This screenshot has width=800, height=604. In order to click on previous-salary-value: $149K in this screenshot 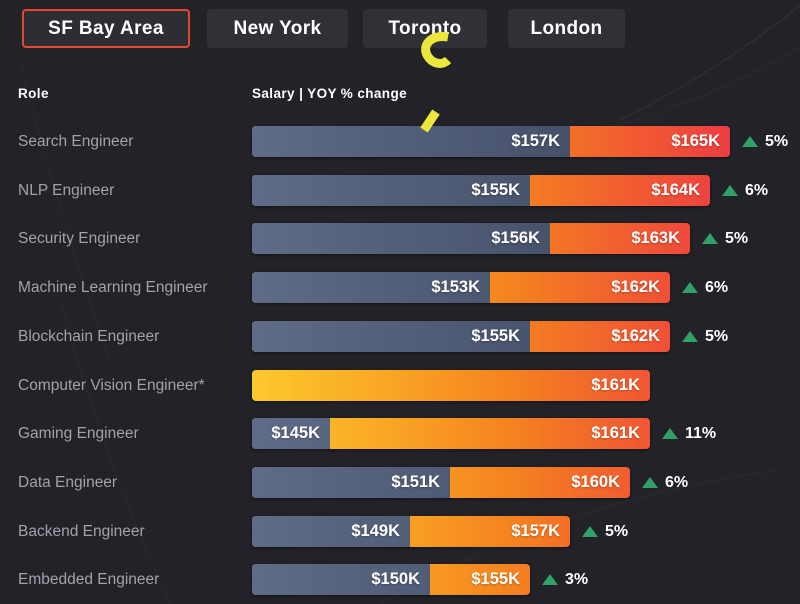, I will do `click(375, 531)`.